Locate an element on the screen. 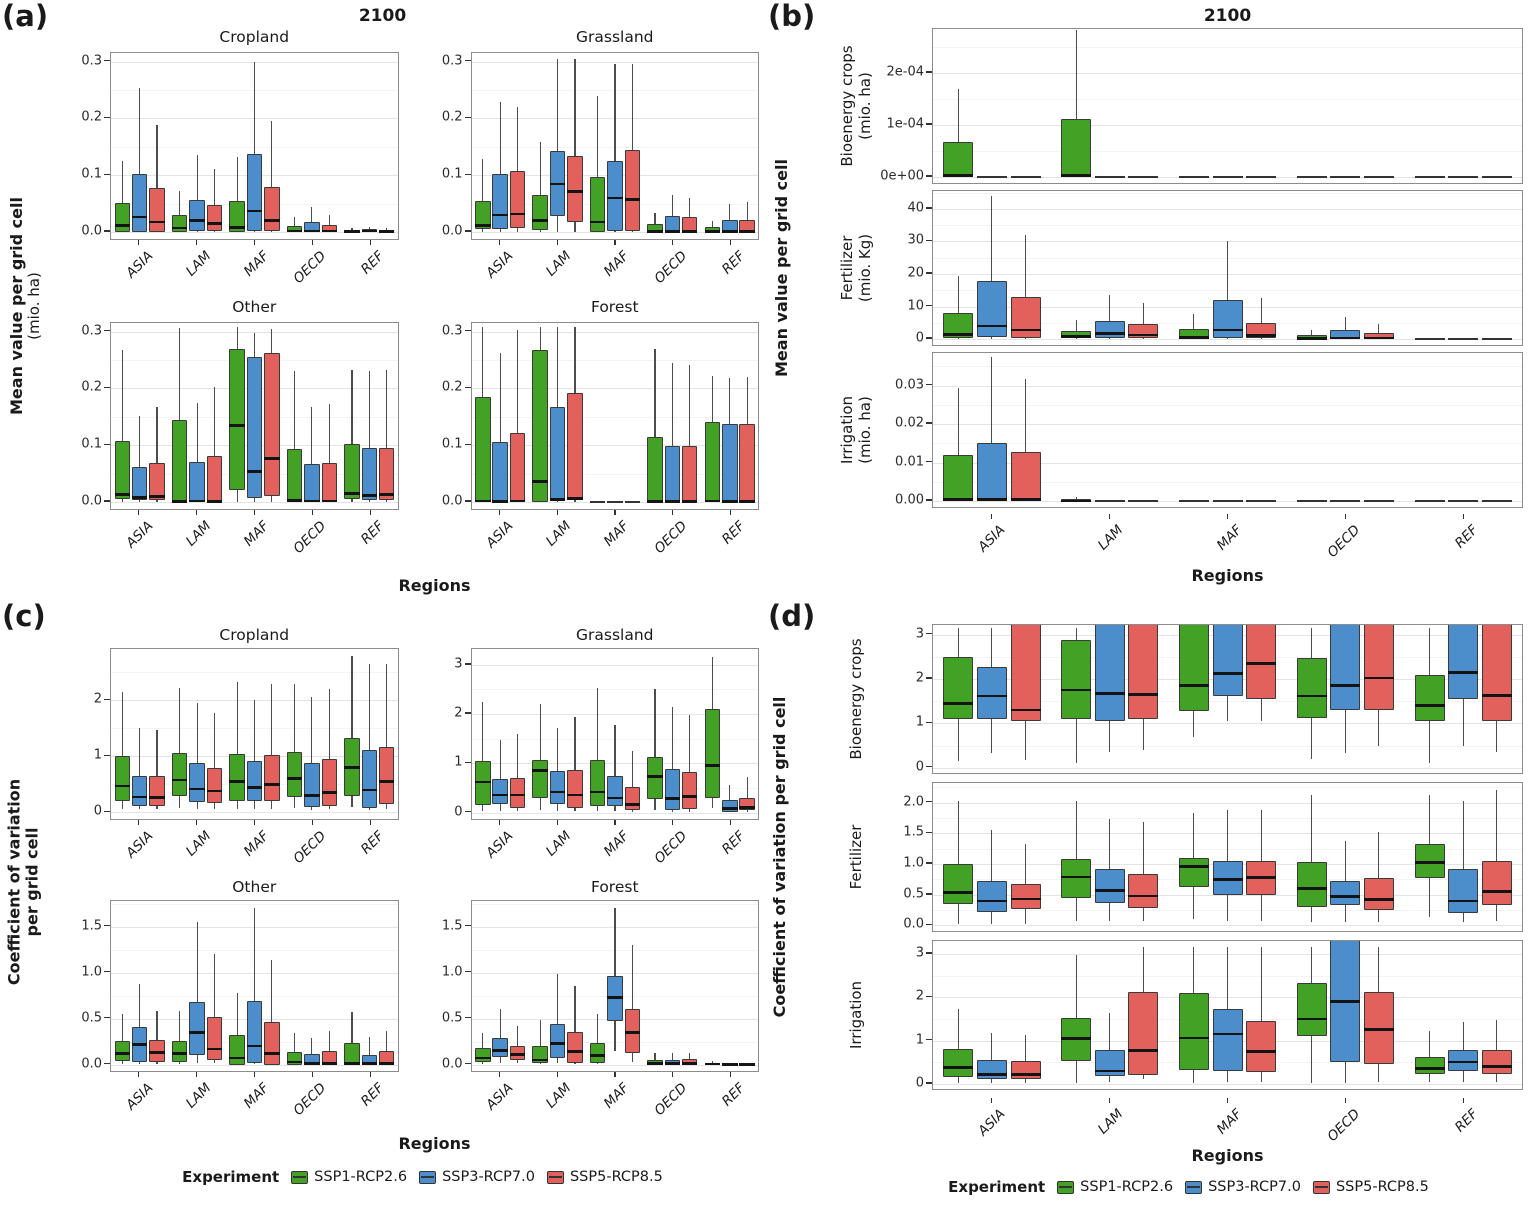 The width and height of the screenshot is (1531, 1207). box-OECD-SSP5-RCP8.5 is located at coordinates (329, 782).